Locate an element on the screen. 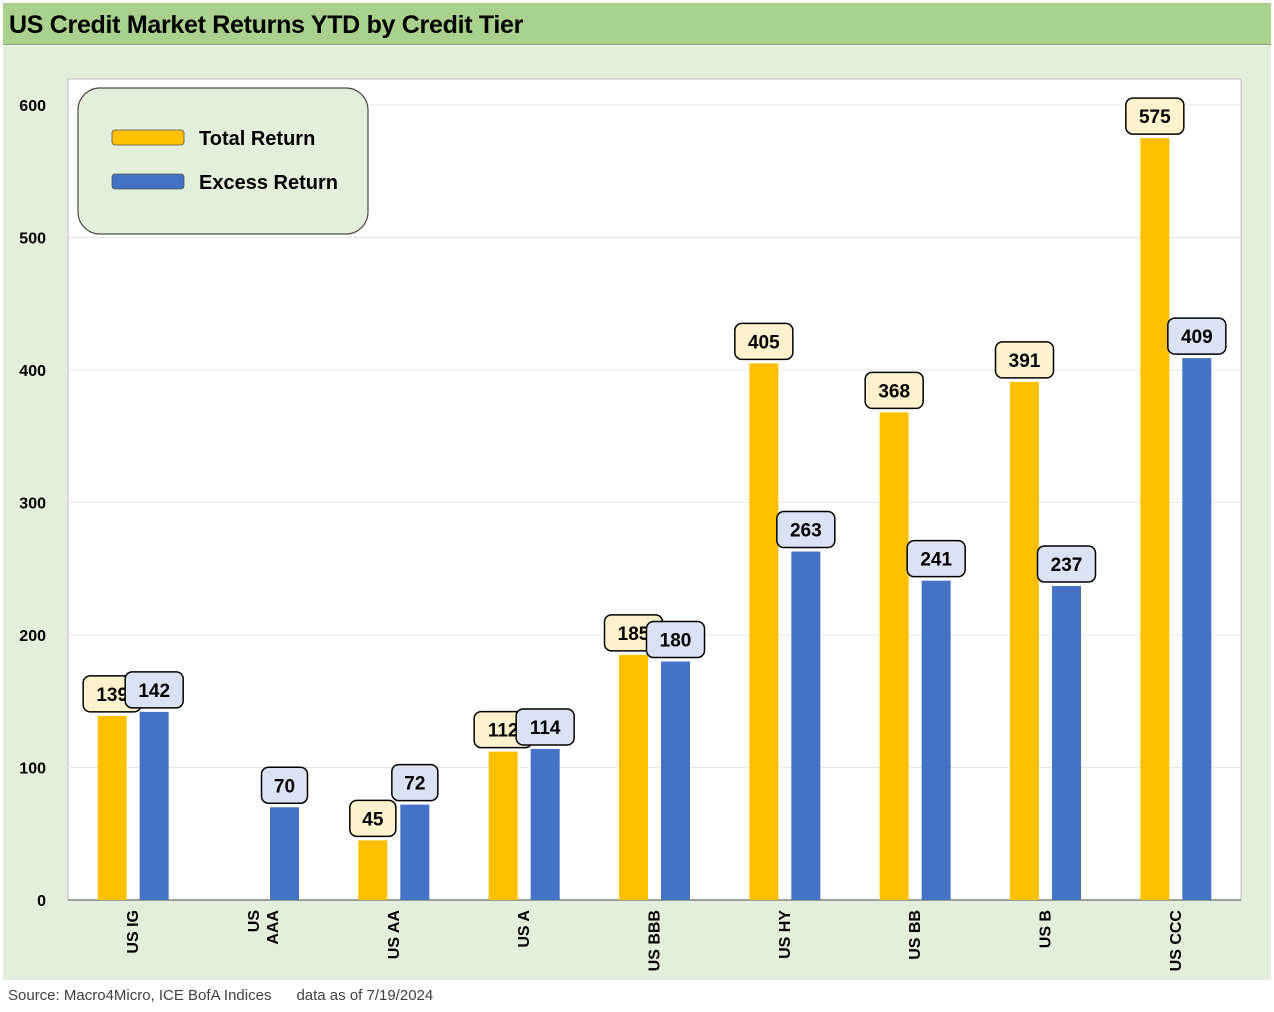  data-label: 139 is located at coordinates (112, 695).